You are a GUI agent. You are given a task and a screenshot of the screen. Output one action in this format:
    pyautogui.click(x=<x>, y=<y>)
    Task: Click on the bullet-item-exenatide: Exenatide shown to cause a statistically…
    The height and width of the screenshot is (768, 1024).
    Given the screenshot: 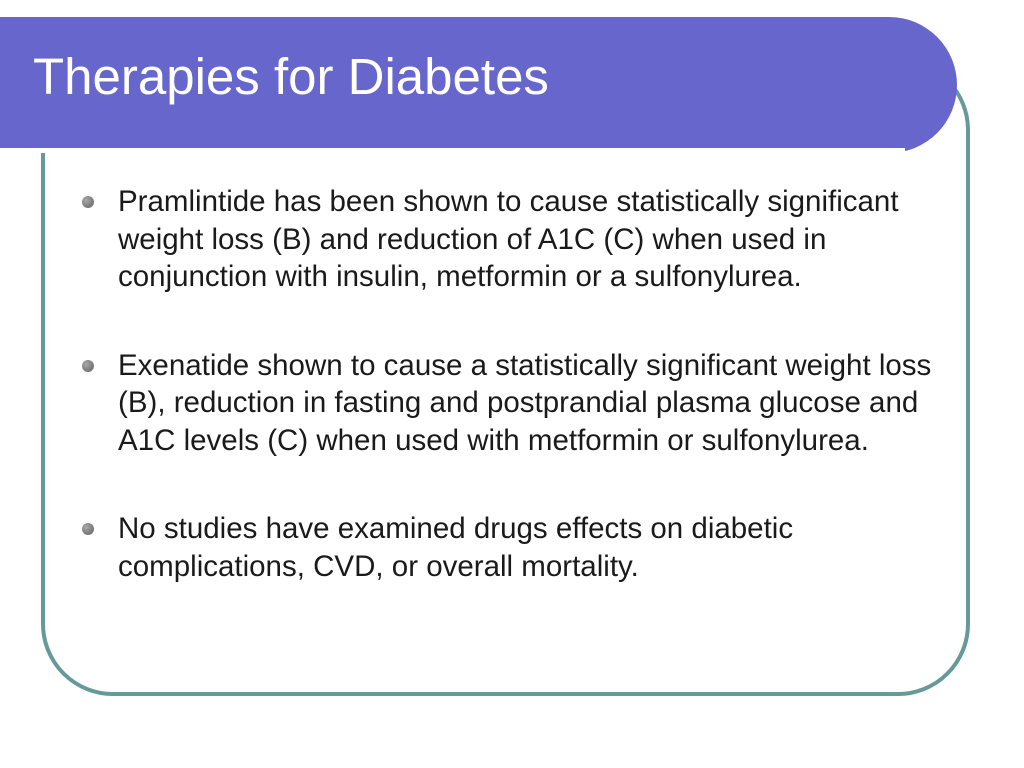 What is the action you would take?
    pyautogui.click(x=507, y=403)
    